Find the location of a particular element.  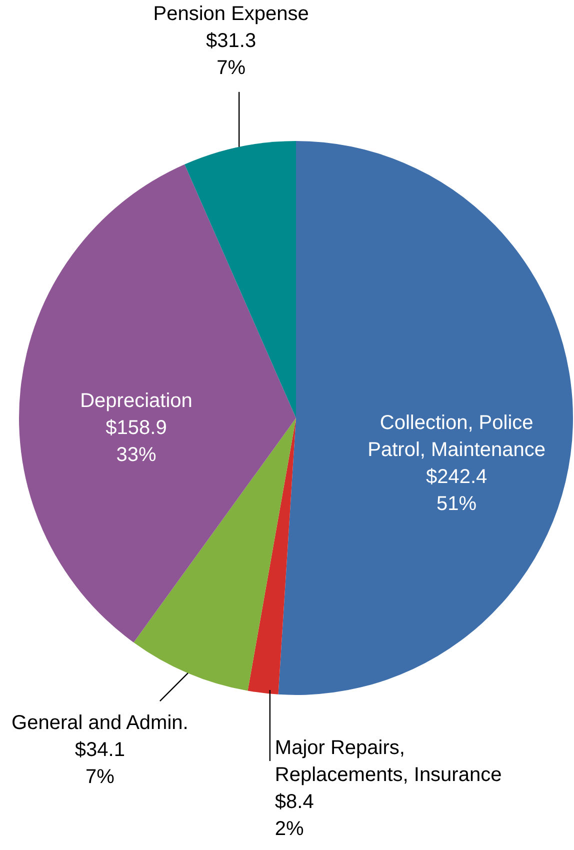

slice-label: Collection, Police Patrol, Maintenance is located at coordinates (457, 437).